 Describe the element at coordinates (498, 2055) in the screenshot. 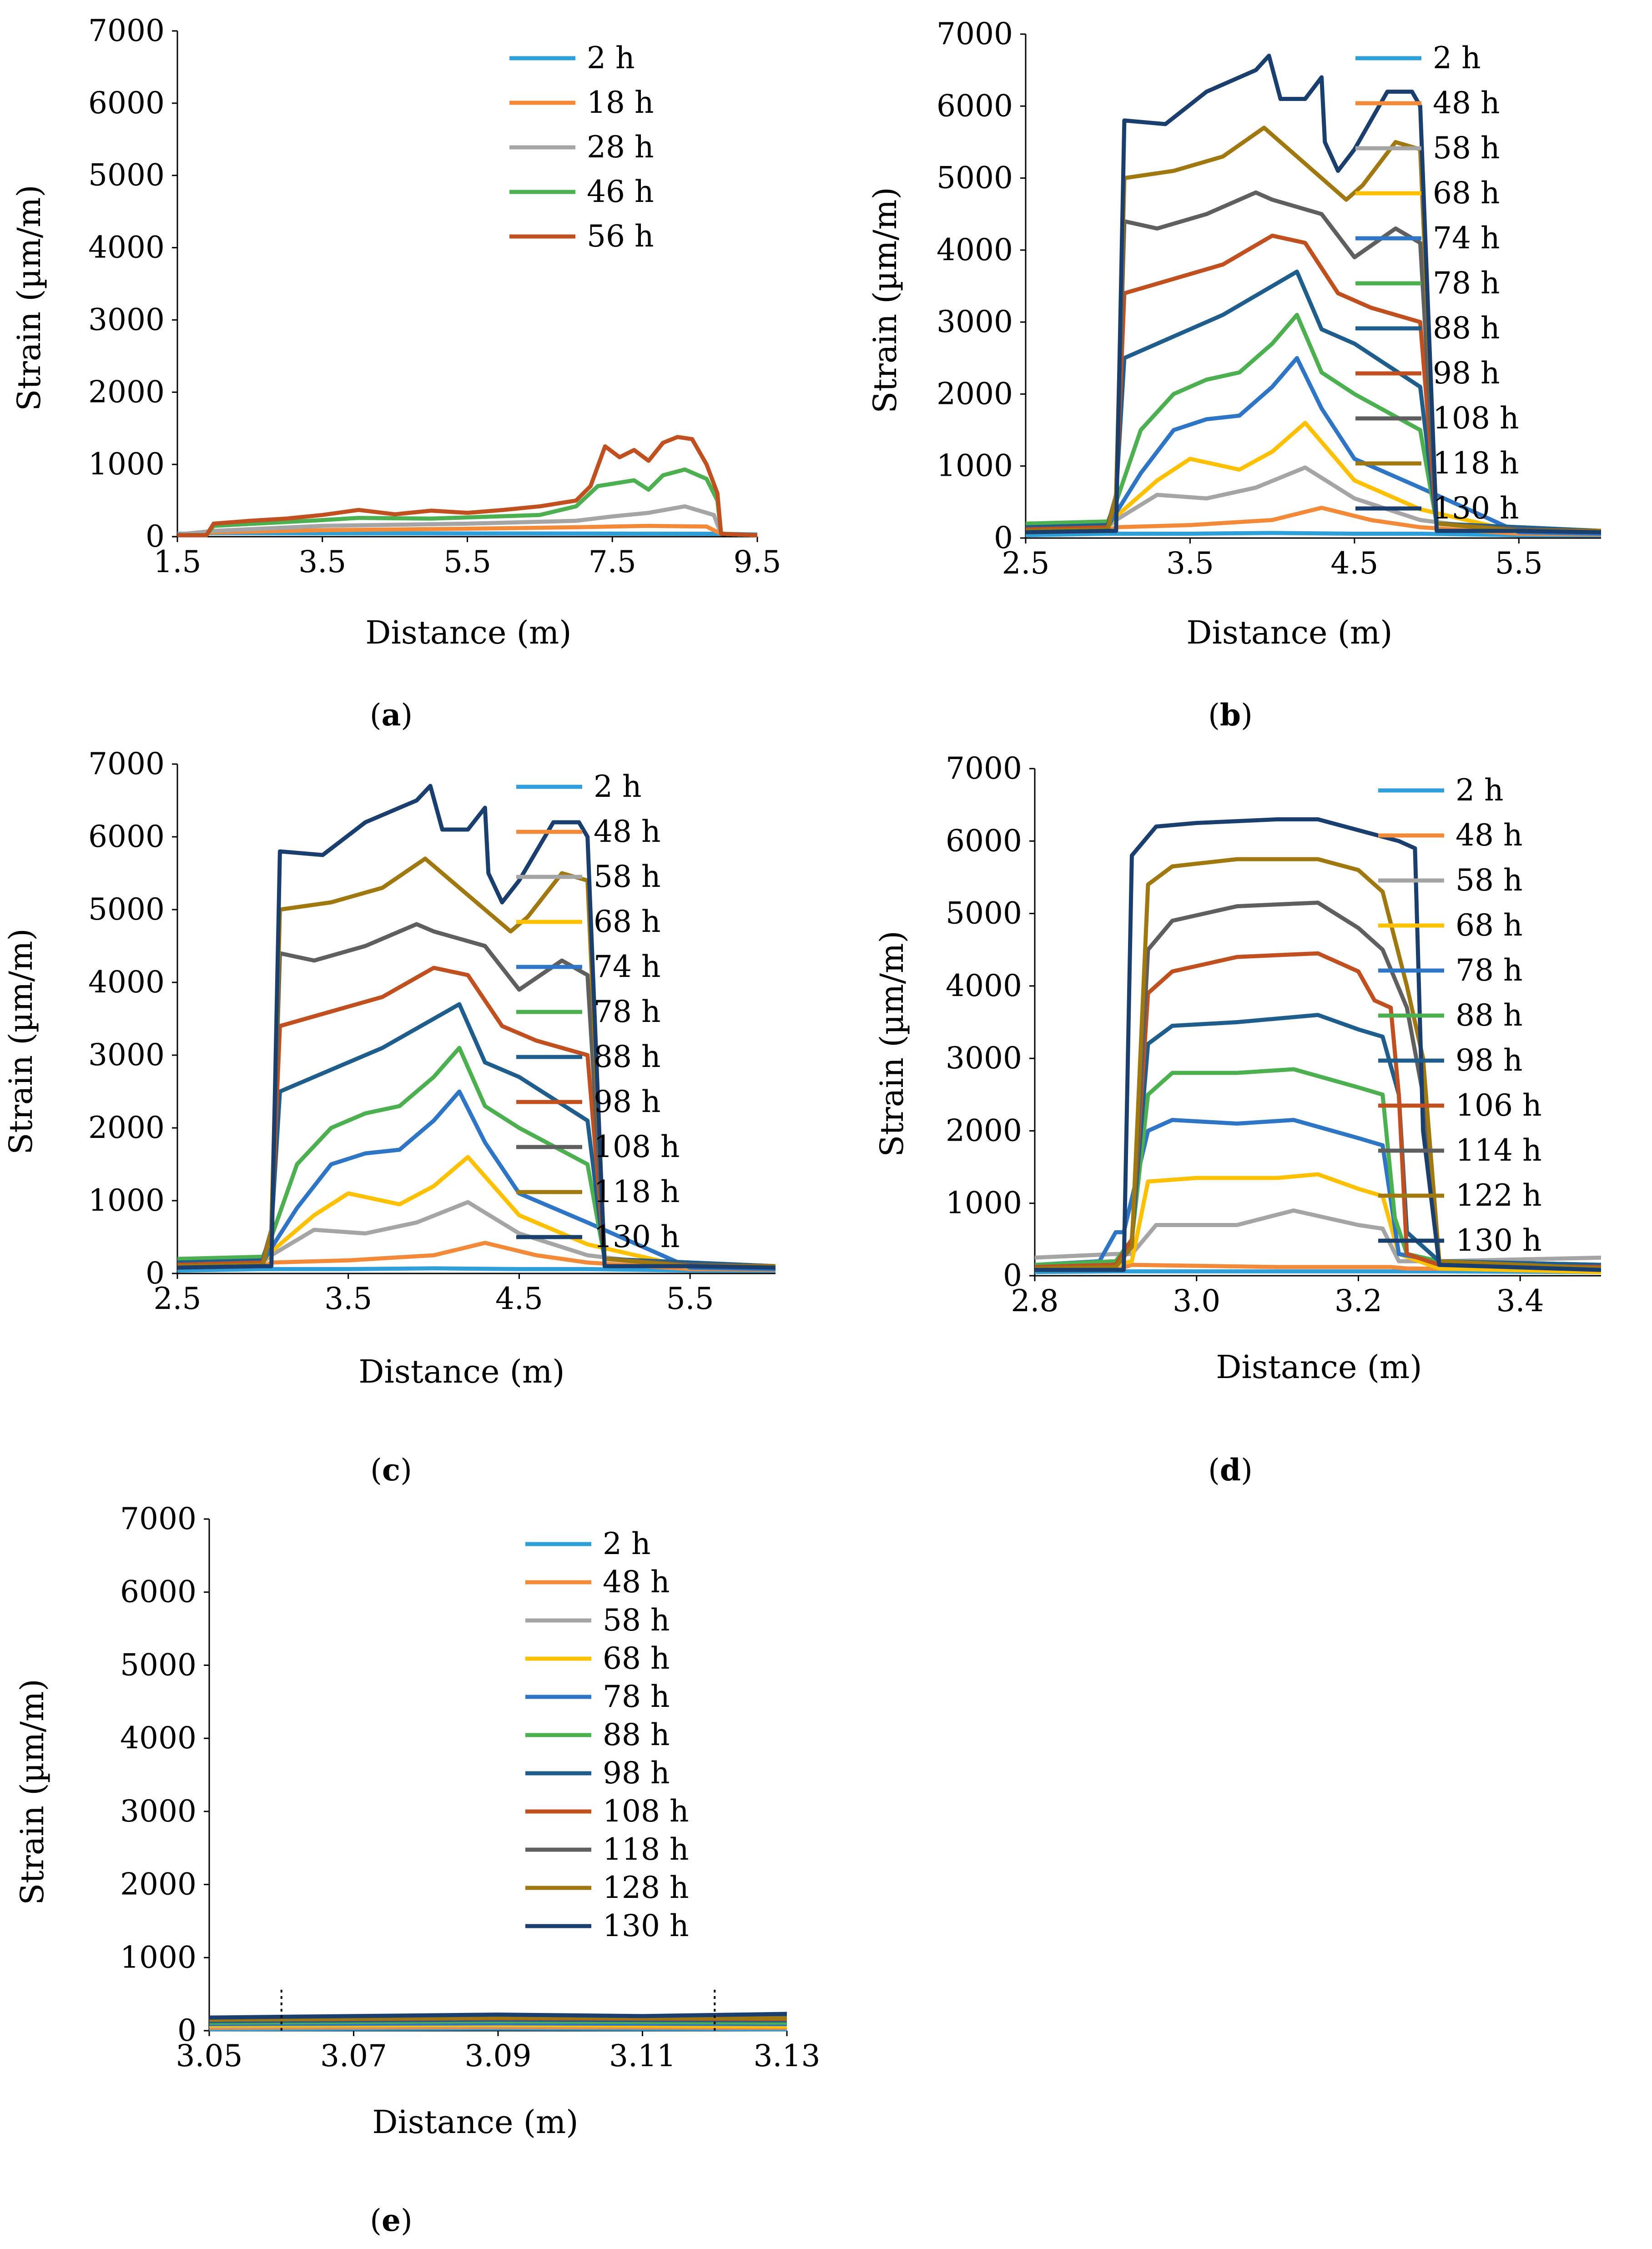

I see `x-tick-label: 3.09` at that location.